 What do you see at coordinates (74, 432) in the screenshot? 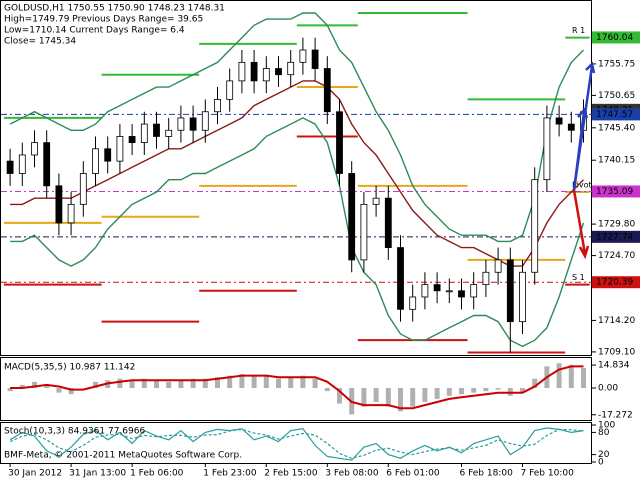
I see `stoch-title: Stoch(10,3,3) 84.9361 77.6966` at bounding box center [74, 432].